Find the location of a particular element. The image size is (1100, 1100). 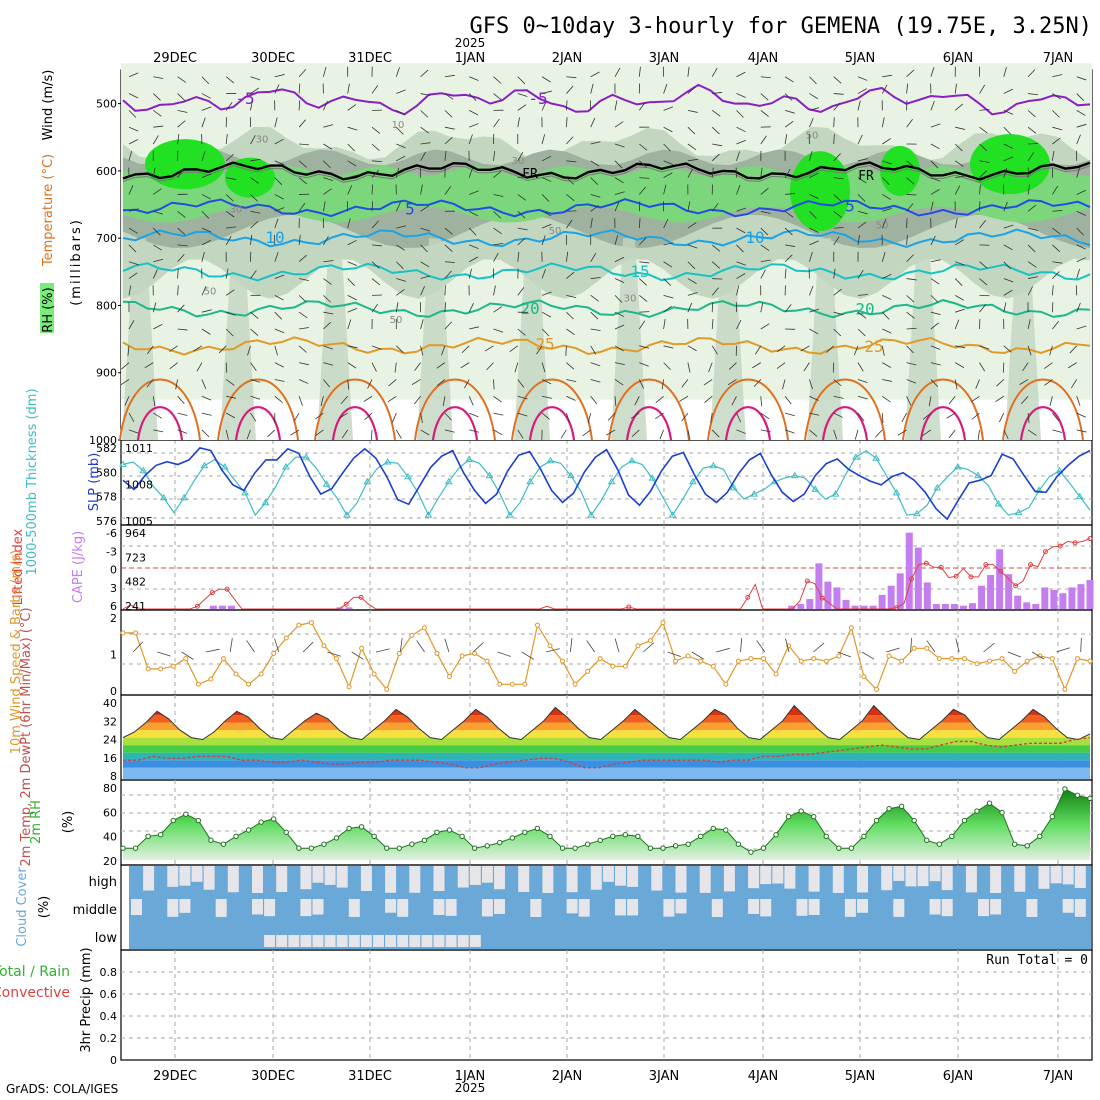

isotherm-line is located at coordinates (606, 346).